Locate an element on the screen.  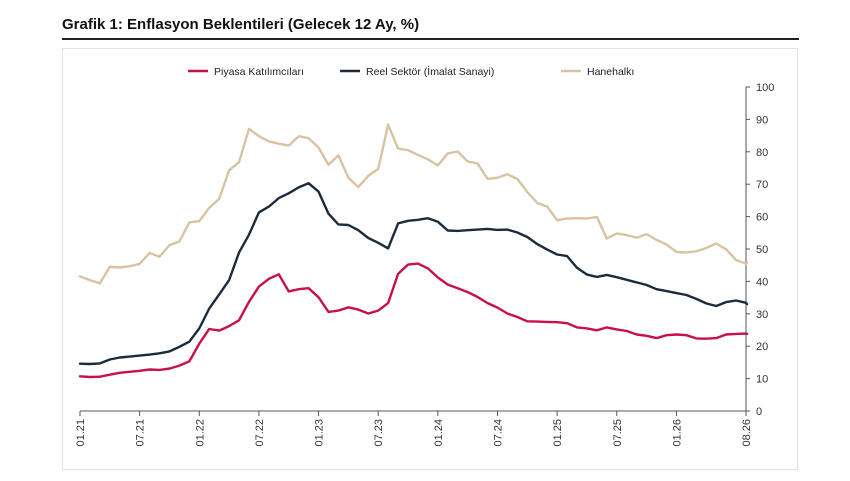
y-tick-label: 60 is located at coordinates (762, 218).